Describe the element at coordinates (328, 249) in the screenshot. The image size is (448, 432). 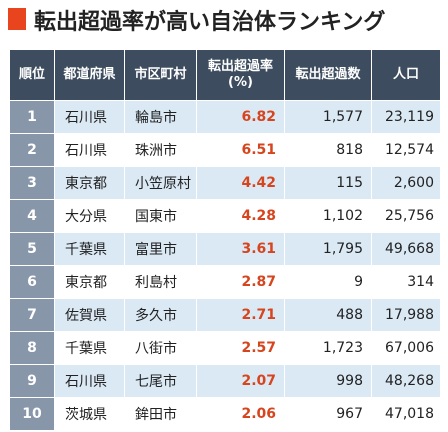
I see `outflow-count-cell: 1,795` at that location.